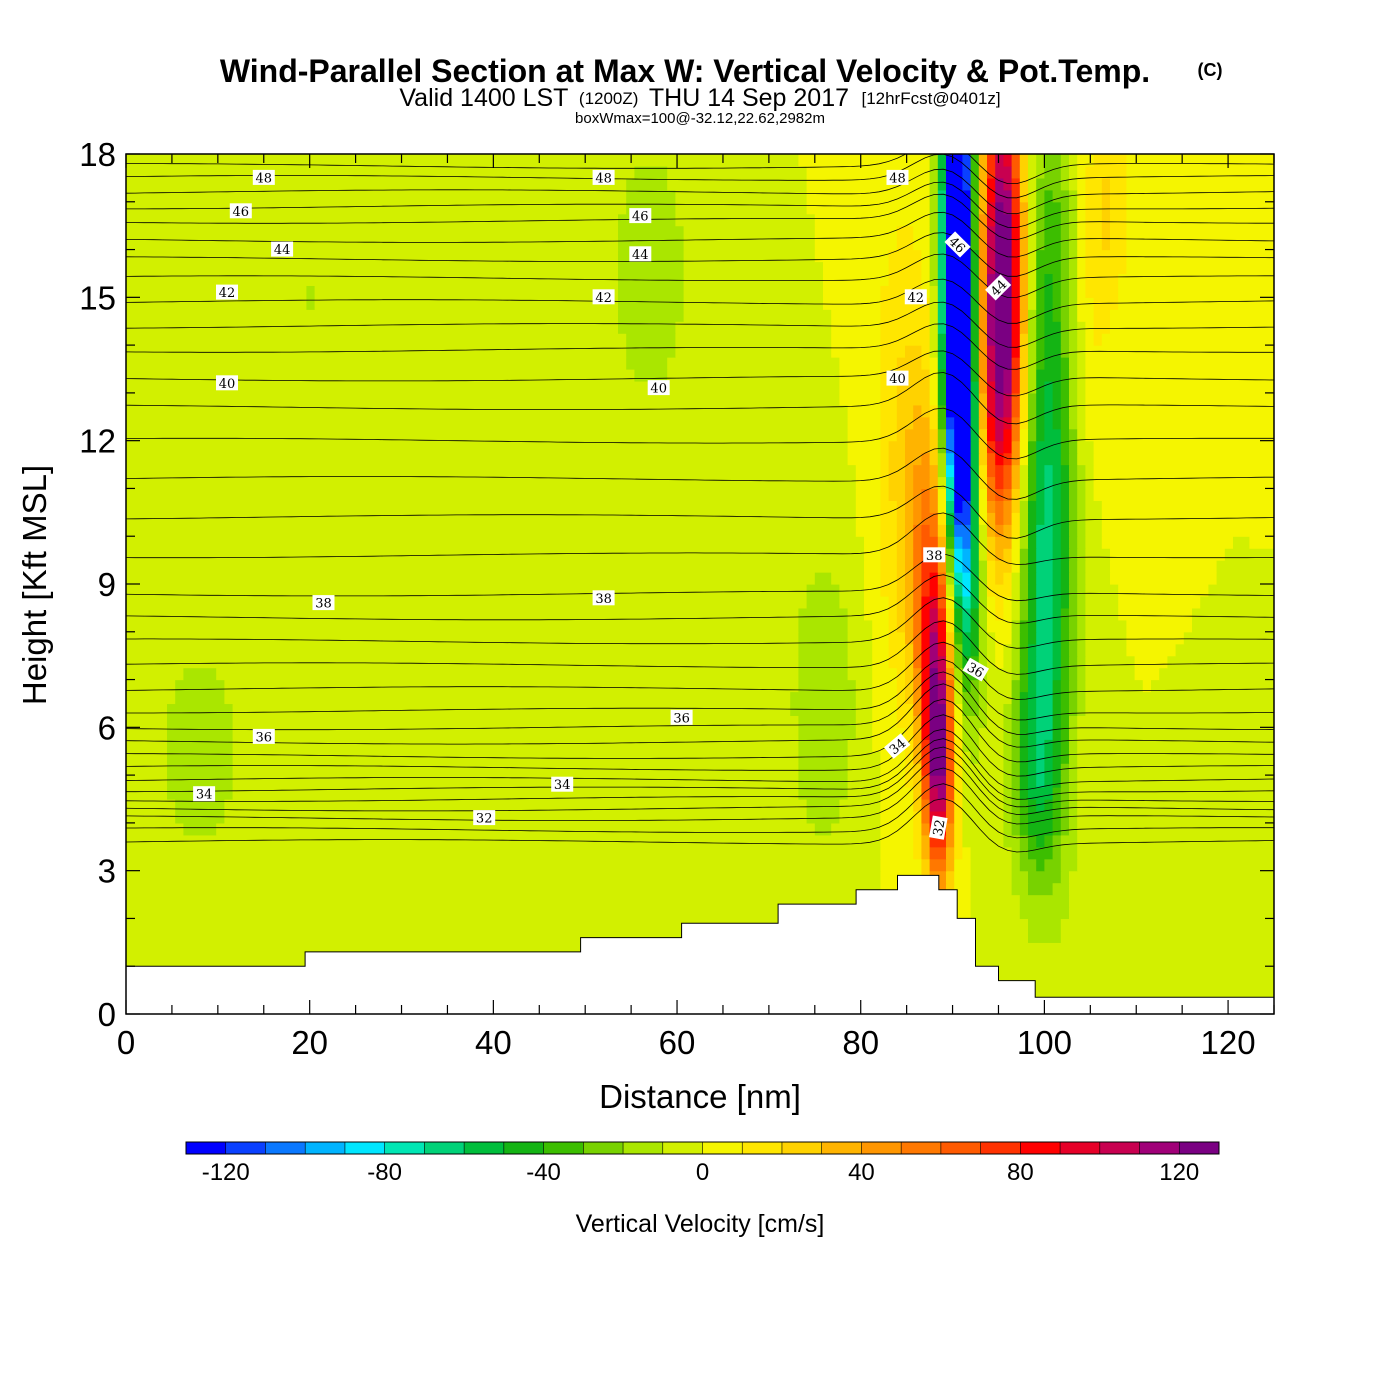 This screenshot has width=1400, height=1400. I want to click on contour-label-text: 34, so click(562, 785).